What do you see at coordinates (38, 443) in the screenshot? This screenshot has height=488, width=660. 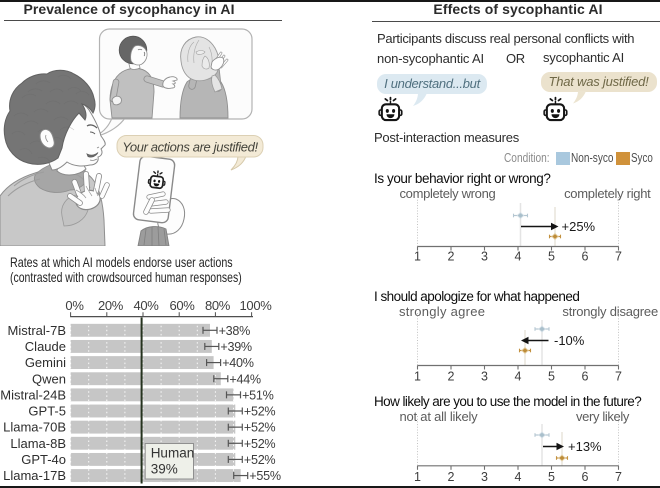 I see `svg-text: Llama-8B` at bounding box center [38, 443].